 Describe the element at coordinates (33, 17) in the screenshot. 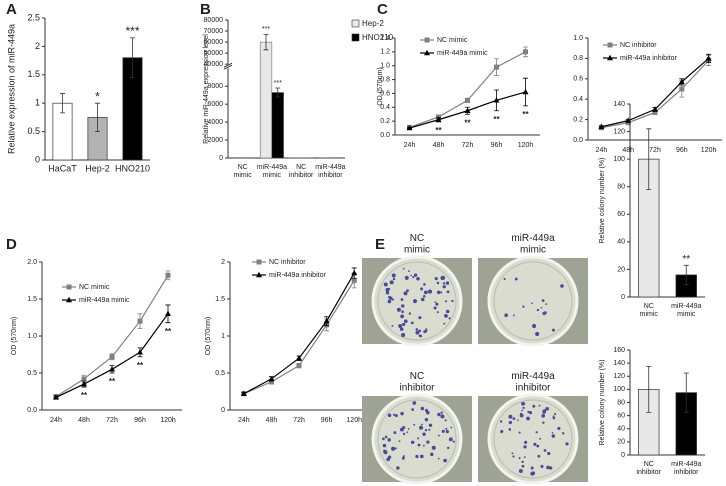

I see `y-tick-label: 2.5` at that location.